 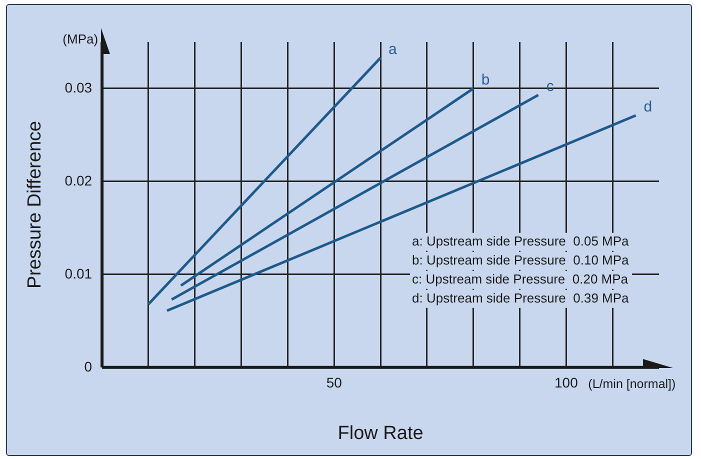 I want to click on y-tick-label: 0, so click(x=88, y=366).